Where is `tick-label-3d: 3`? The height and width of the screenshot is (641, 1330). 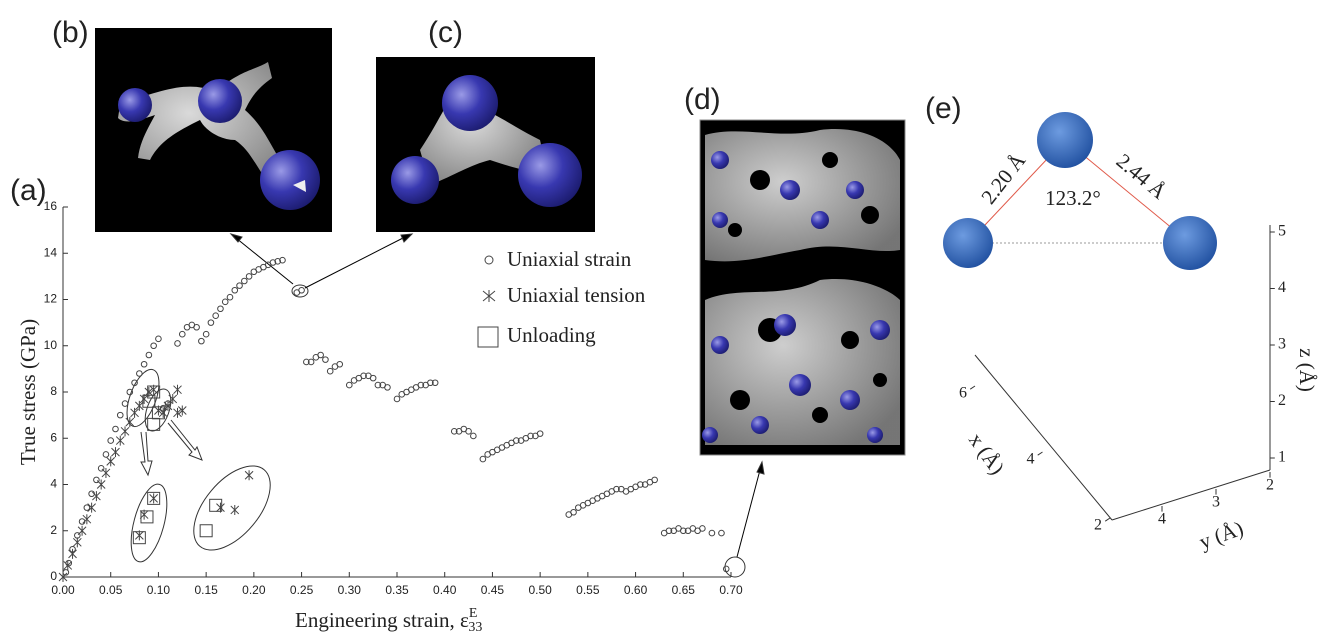 tick-label-3d: 3 is located at coordinates (1282, 344).